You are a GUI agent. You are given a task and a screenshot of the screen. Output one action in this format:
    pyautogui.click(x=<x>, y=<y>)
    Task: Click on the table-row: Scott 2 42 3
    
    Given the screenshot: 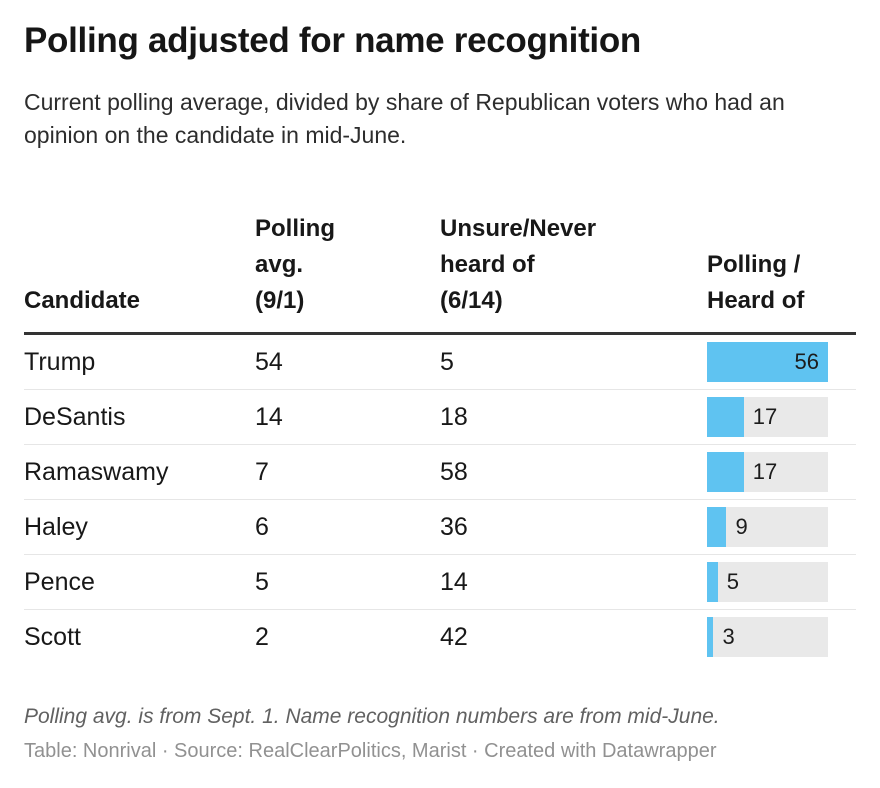 What is the action you would take?
    pyautogui.click(x=440, y=637)
    